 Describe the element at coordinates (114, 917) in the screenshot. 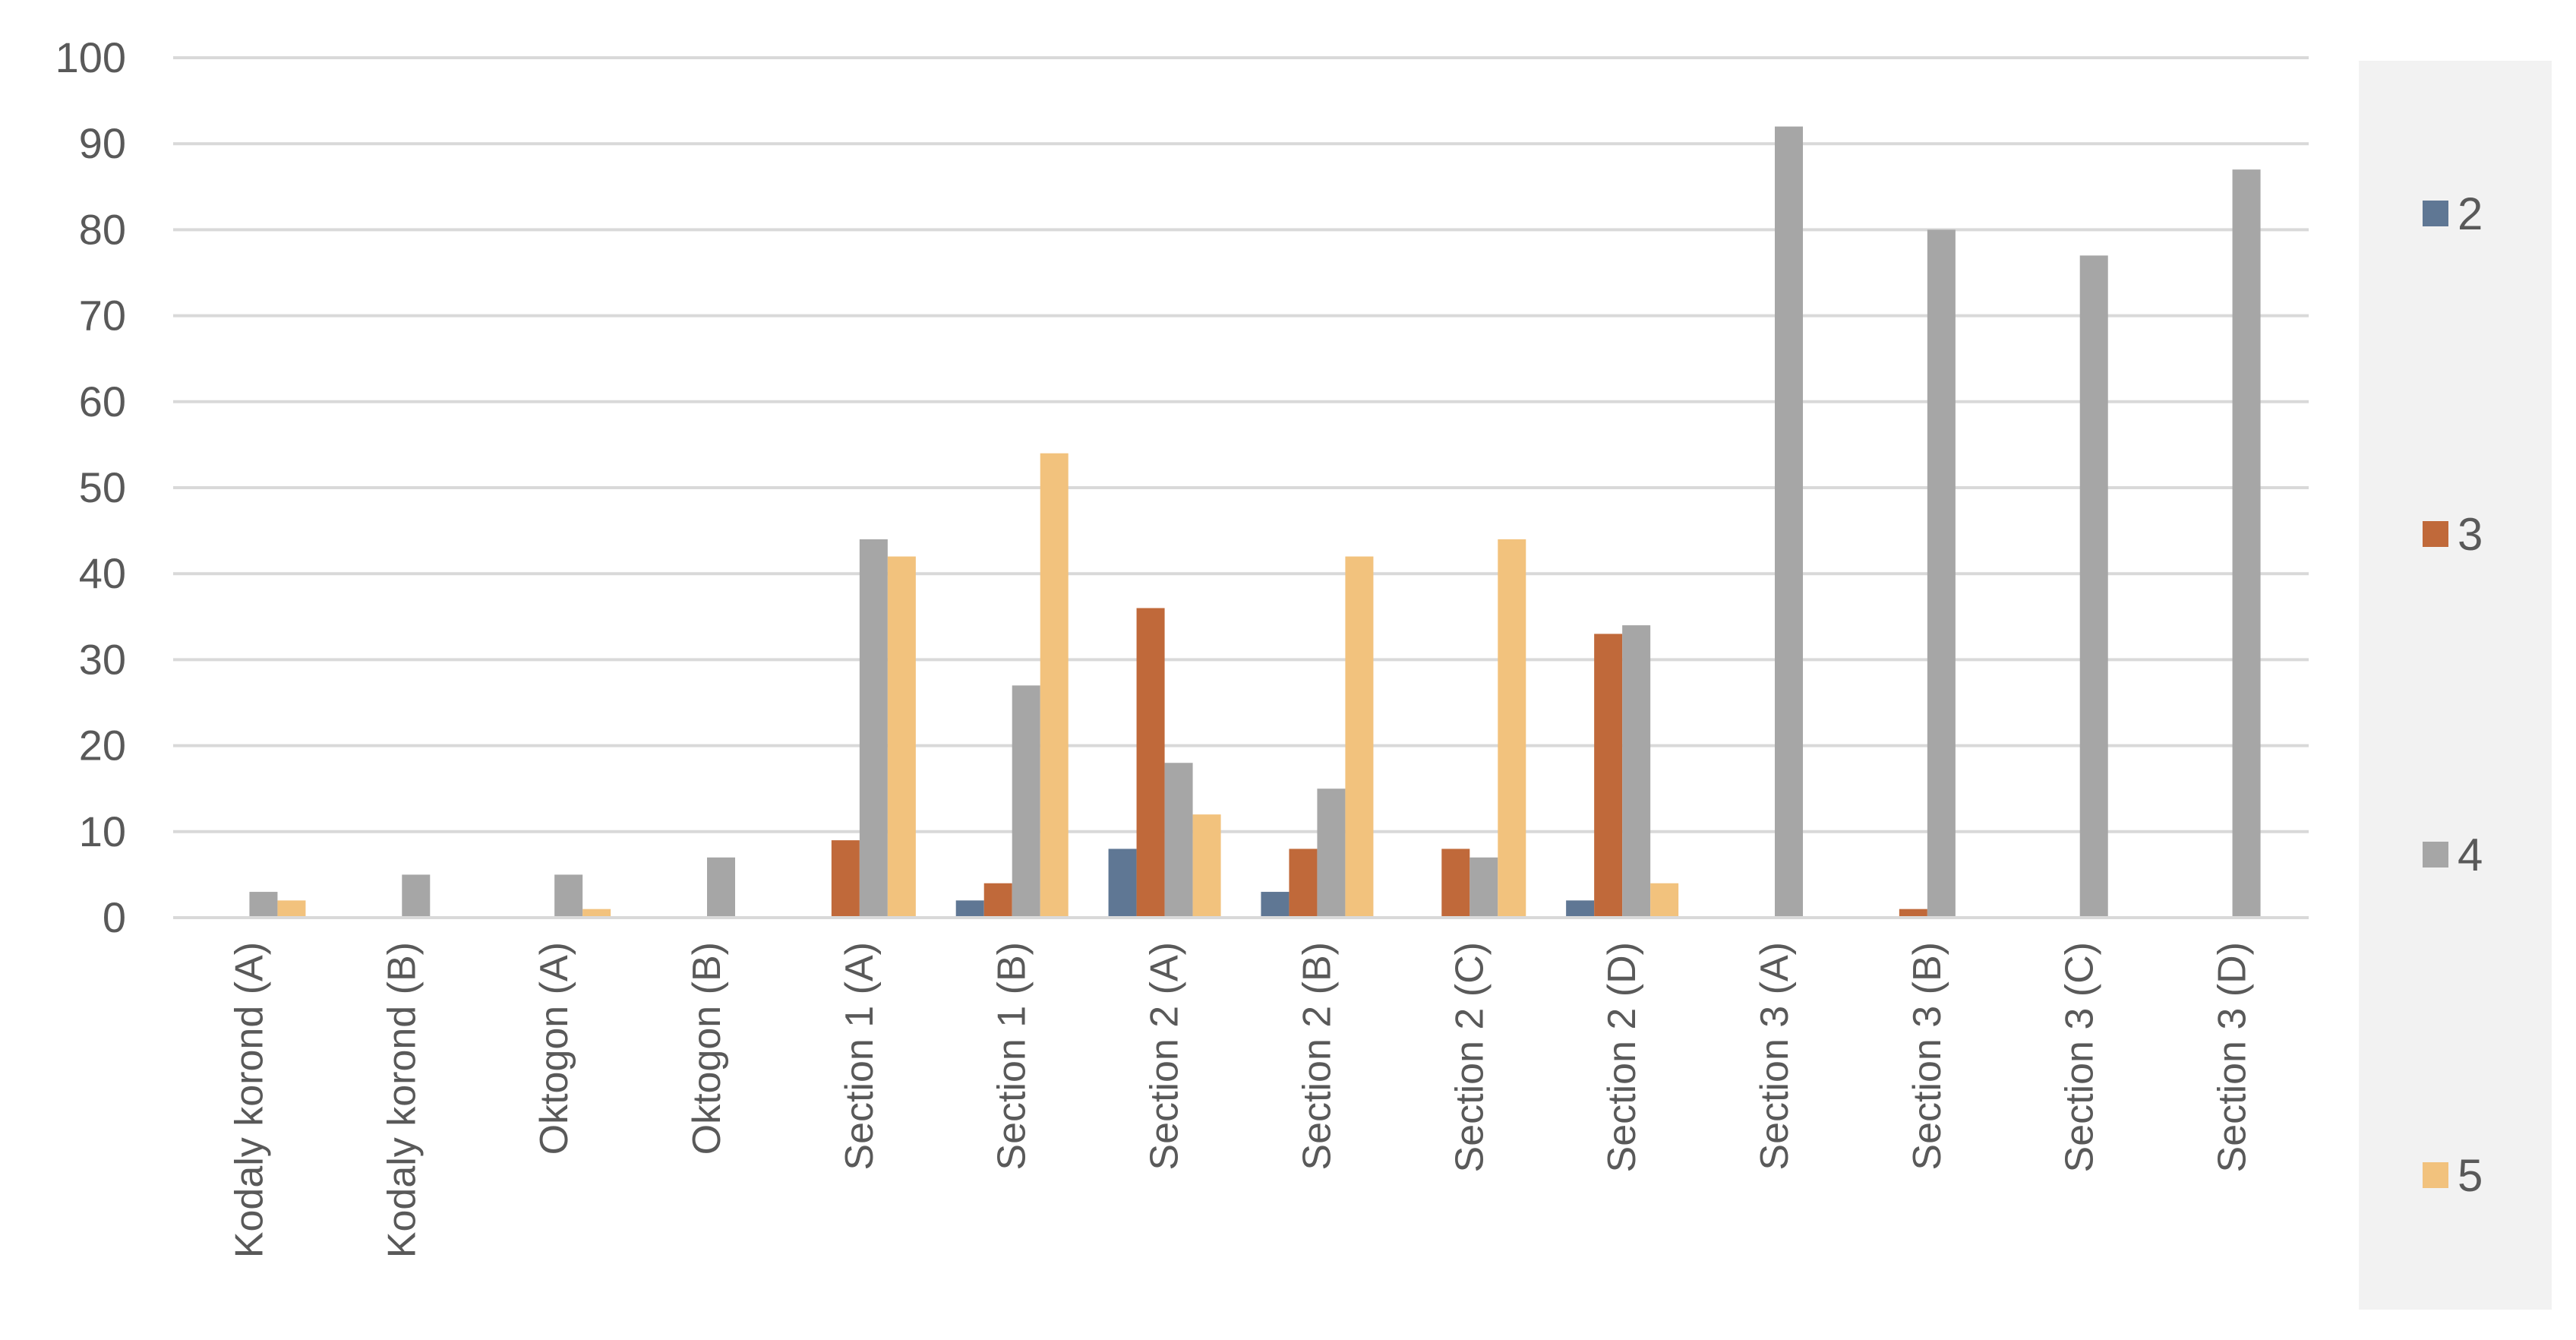

I see `y-tick-label: 0` at that location.